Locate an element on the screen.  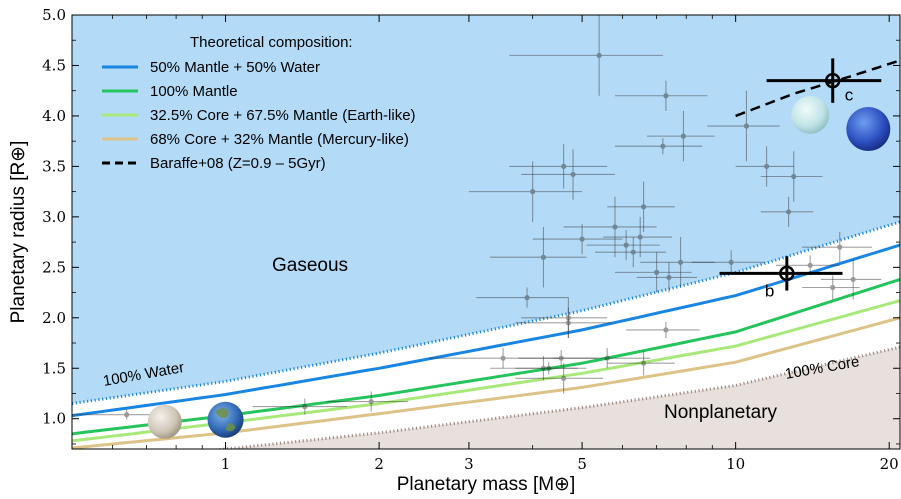
y-tick-label: 4.5 is located at coordinates (54, 65).